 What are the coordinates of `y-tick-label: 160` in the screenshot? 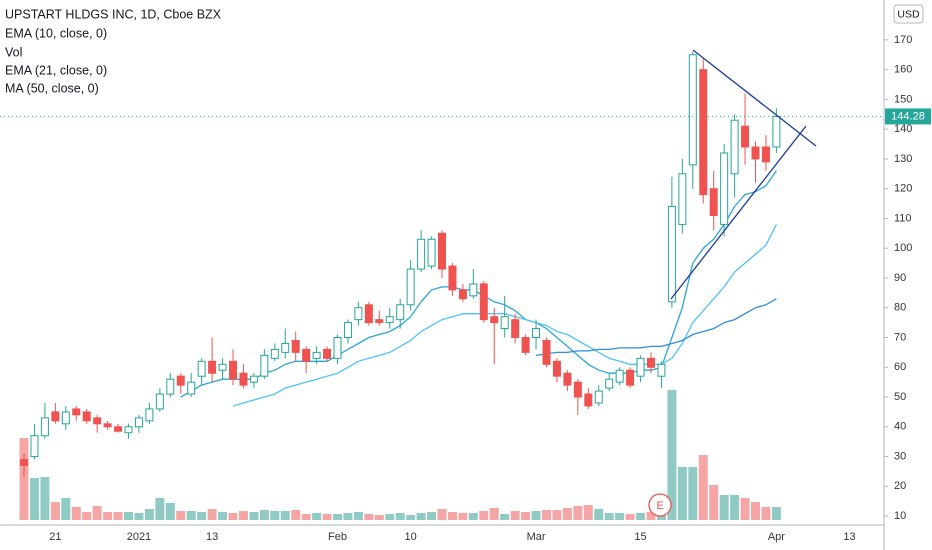 It's located at (903, 70).